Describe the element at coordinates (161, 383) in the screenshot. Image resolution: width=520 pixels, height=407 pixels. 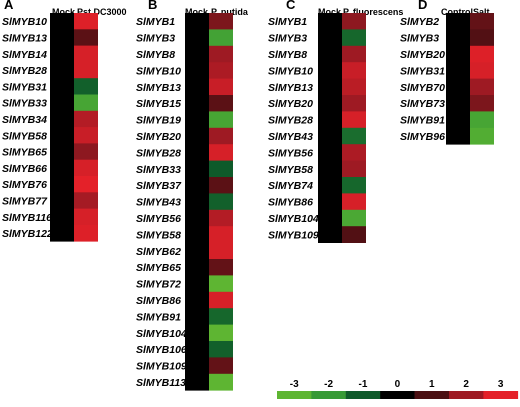
I see `gene-label: SlMYB113` at that location.